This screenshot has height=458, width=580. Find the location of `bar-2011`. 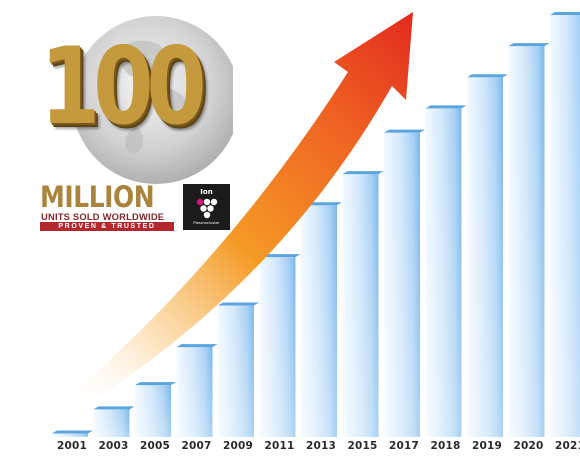

bar-2011 is located at coordinates (280, 345).